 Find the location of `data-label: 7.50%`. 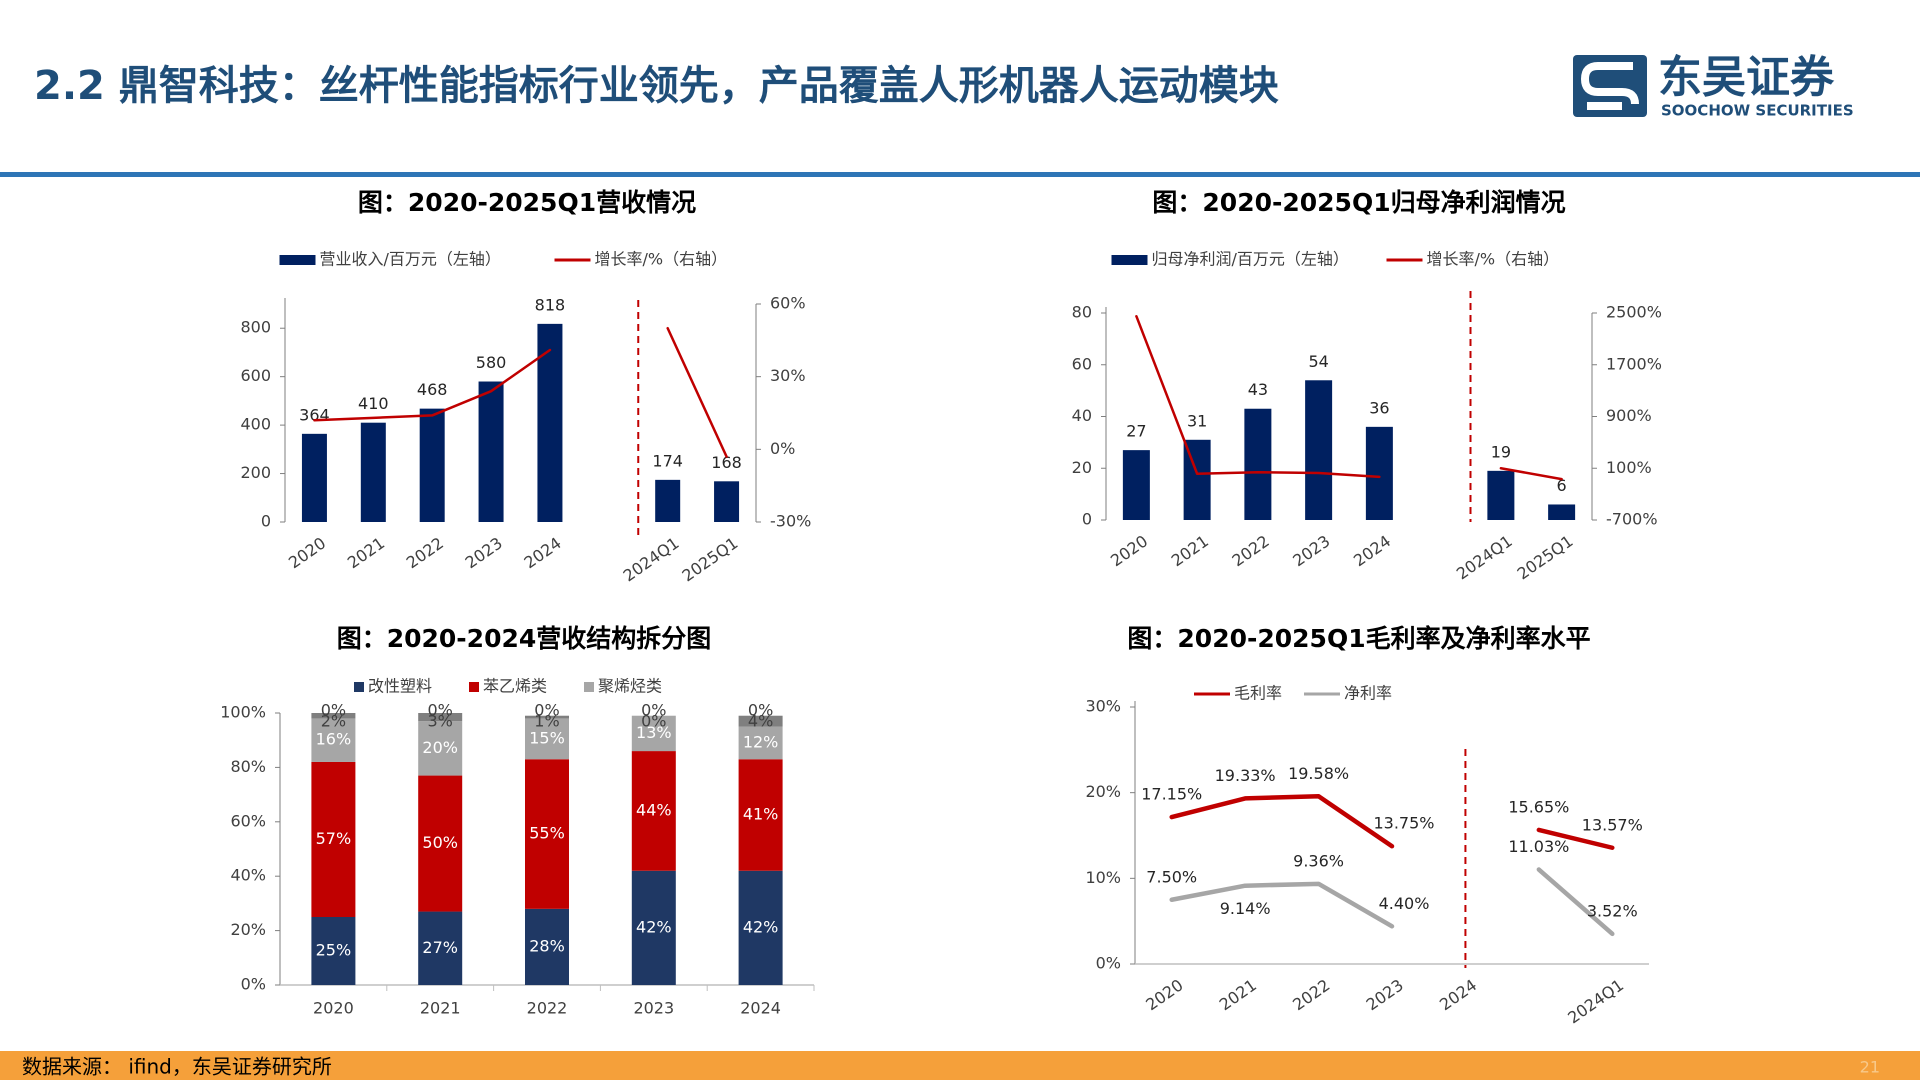

data-label: 7.50% is located at coordinates (1171, 876).